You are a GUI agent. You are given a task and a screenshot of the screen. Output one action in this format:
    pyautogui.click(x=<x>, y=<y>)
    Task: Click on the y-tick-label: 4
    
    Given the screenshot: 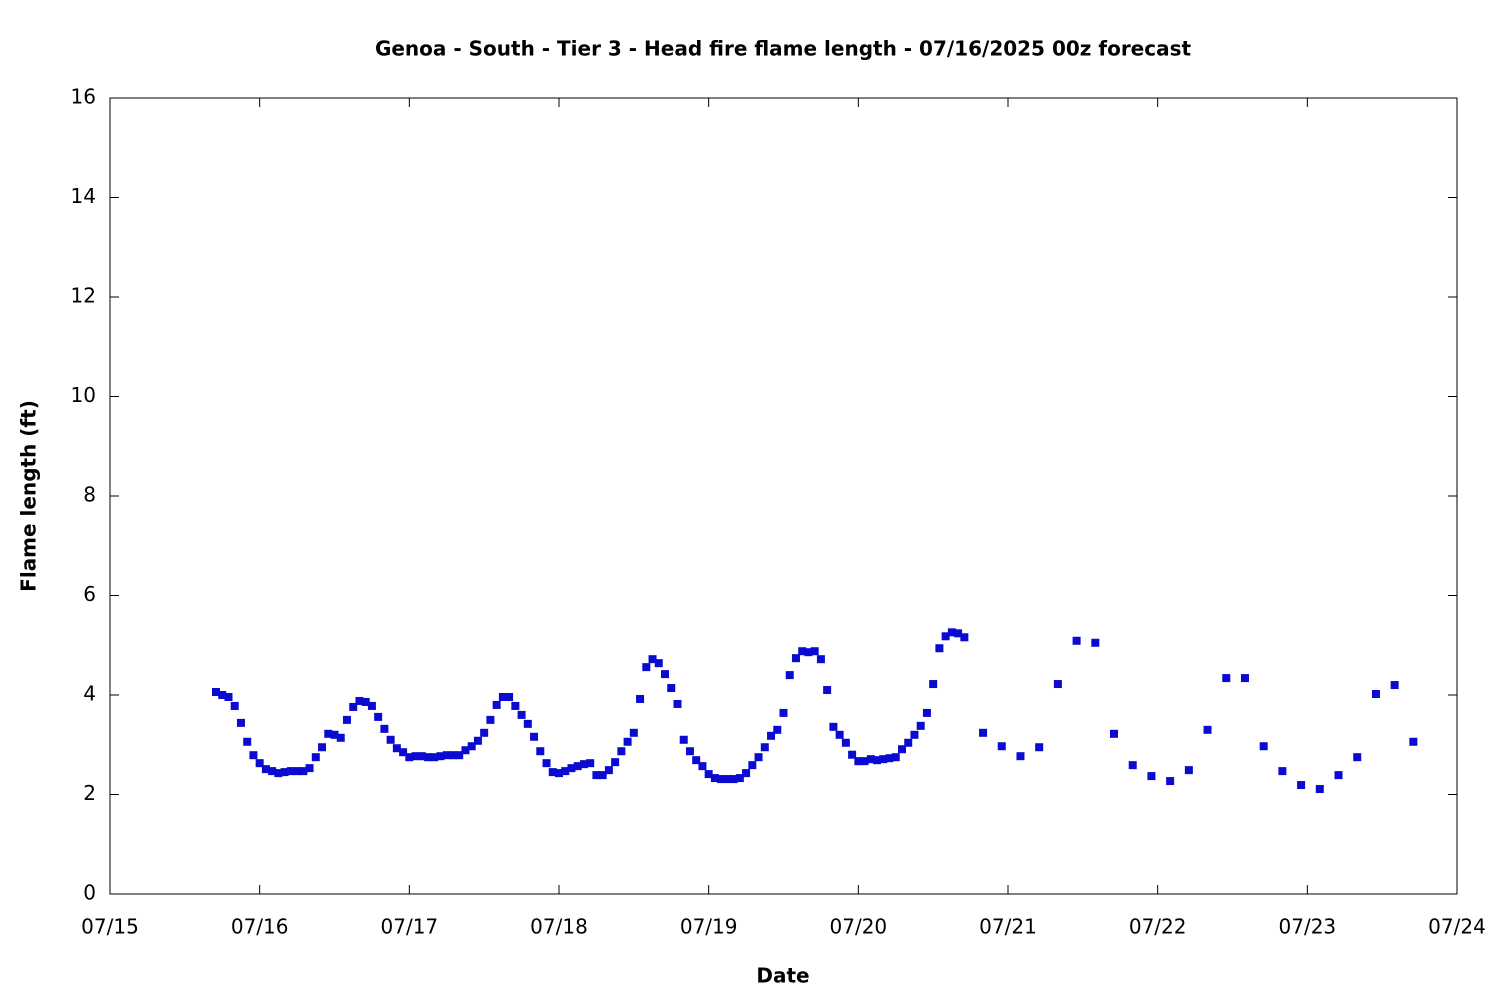 What is the action you would take?
    pyautogui.click(x=89, y=694)
    